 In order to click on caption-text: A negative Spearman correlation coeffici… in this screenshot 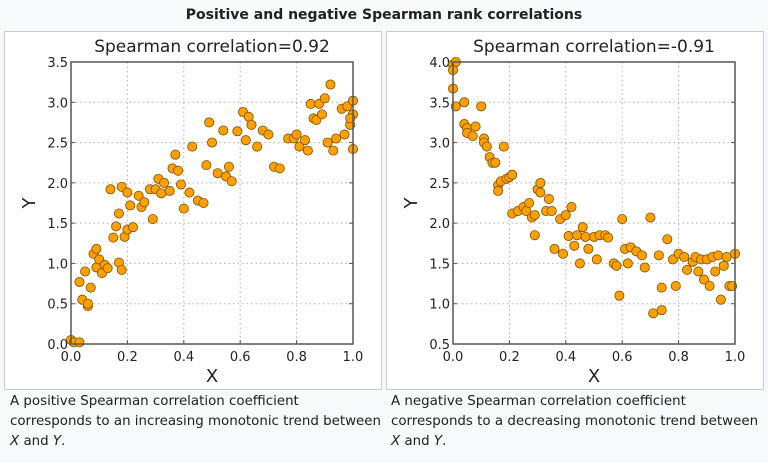, I will do `click(575, 411)`.